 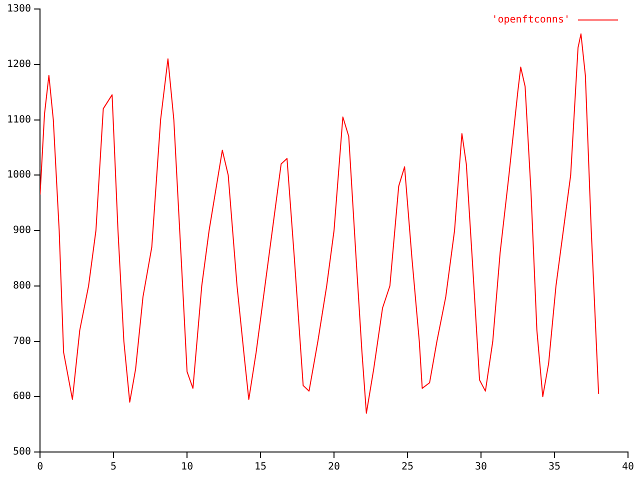 What do you see at coordinates (22, 230) in the screenshot?
I see `y-tick-label: 900` at bounding box center [22, 230].